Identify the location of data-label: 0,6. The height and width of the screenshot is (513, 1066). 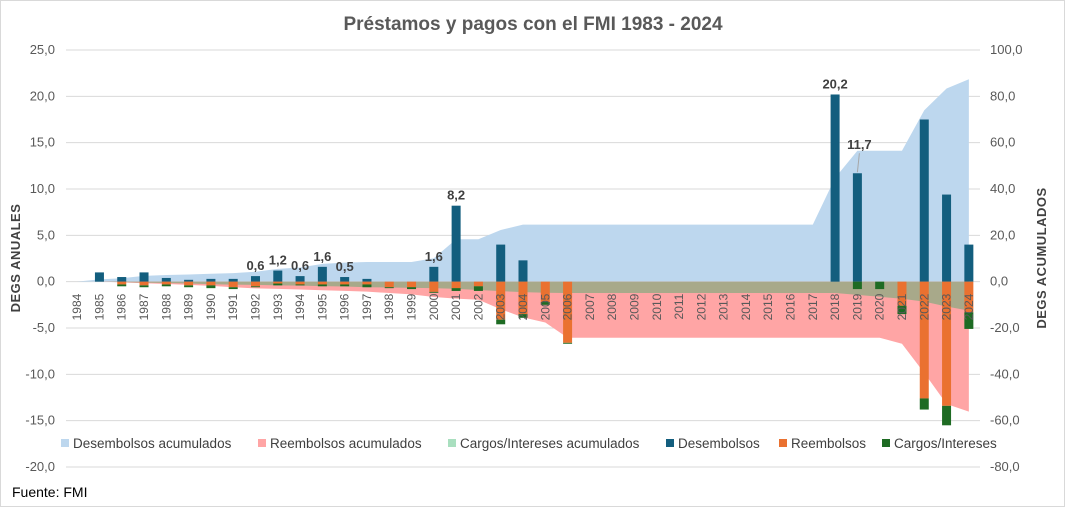
(255, 265).